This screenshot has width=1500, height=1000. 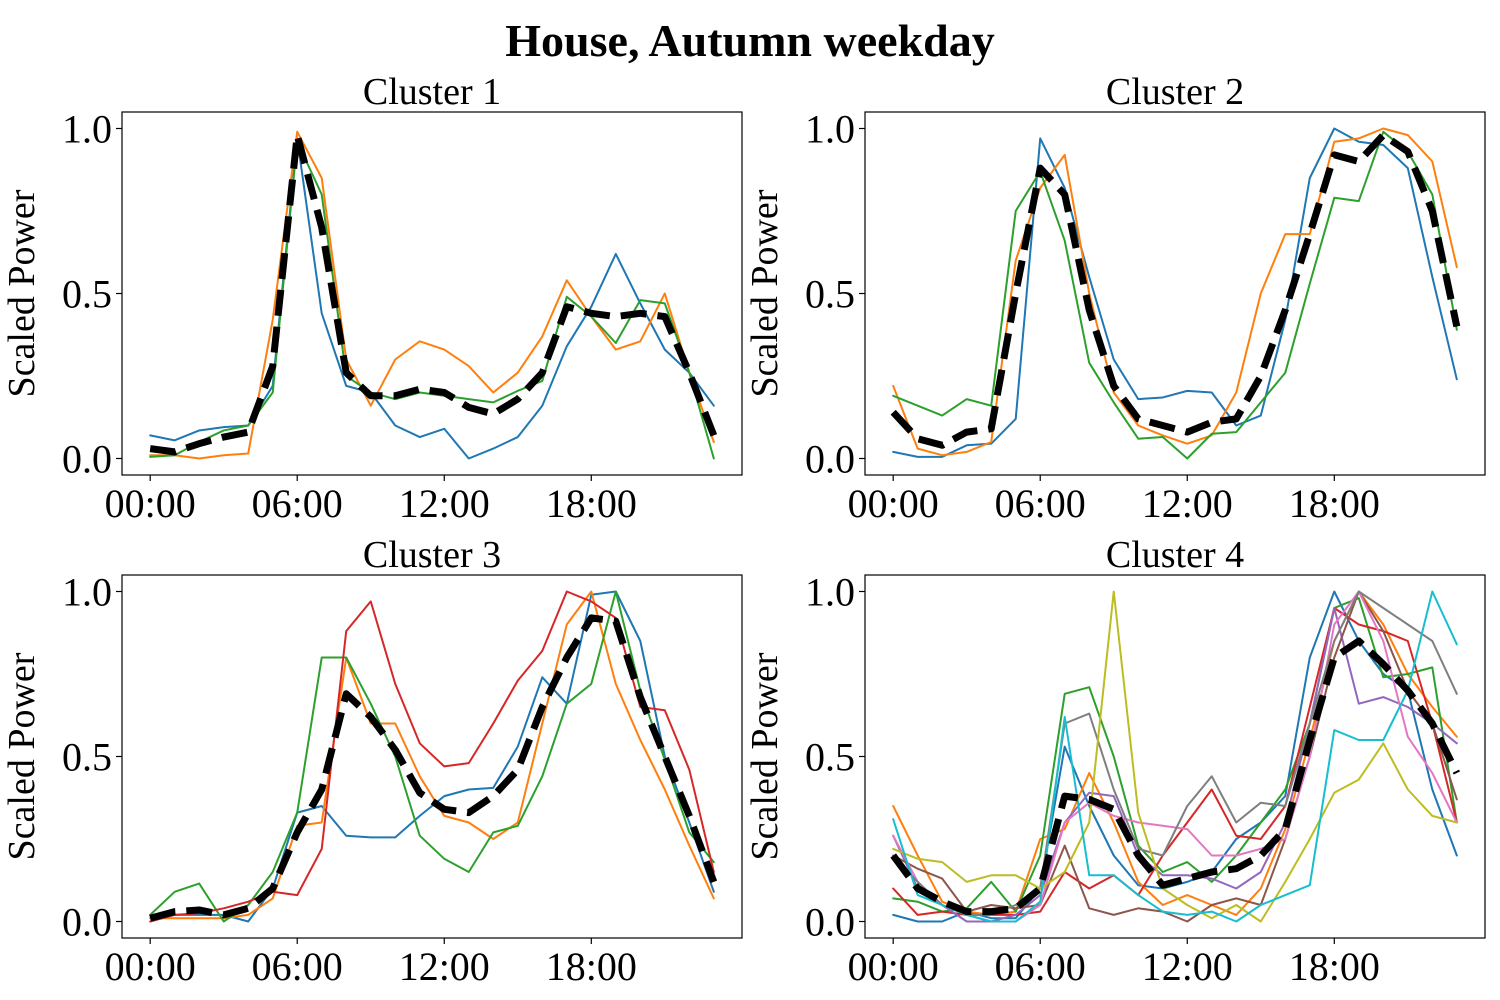 What do you see at coordinates (749, 40) in the screenshot?
I see `figure-title: House, Autumn weekday` at bounding box center [749, 40].